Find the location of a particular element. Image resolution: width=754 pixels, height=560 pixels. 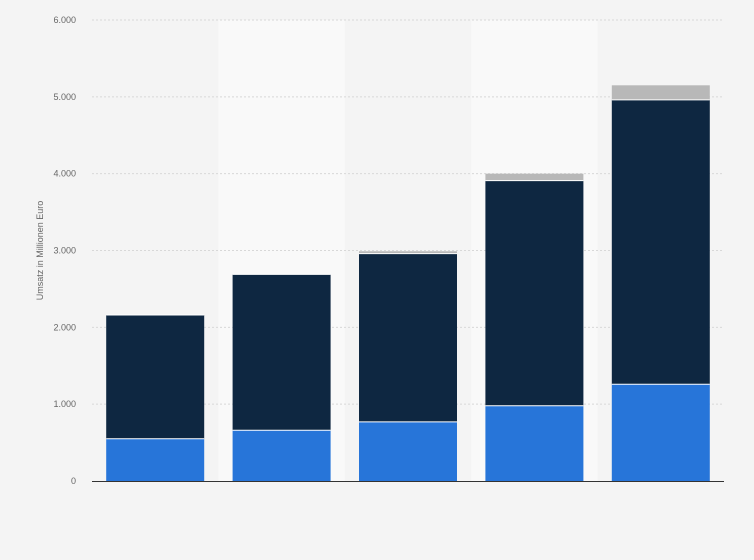

y-tick-label: 5.000 is located at coordinates (64, 97).